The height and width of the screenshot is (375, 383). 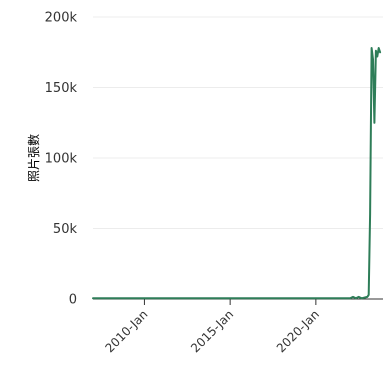 What do you see at coordinates (65, 229) in the screenshot?
I see `y-tick-label: 50k` at bounding box center [65, 229].